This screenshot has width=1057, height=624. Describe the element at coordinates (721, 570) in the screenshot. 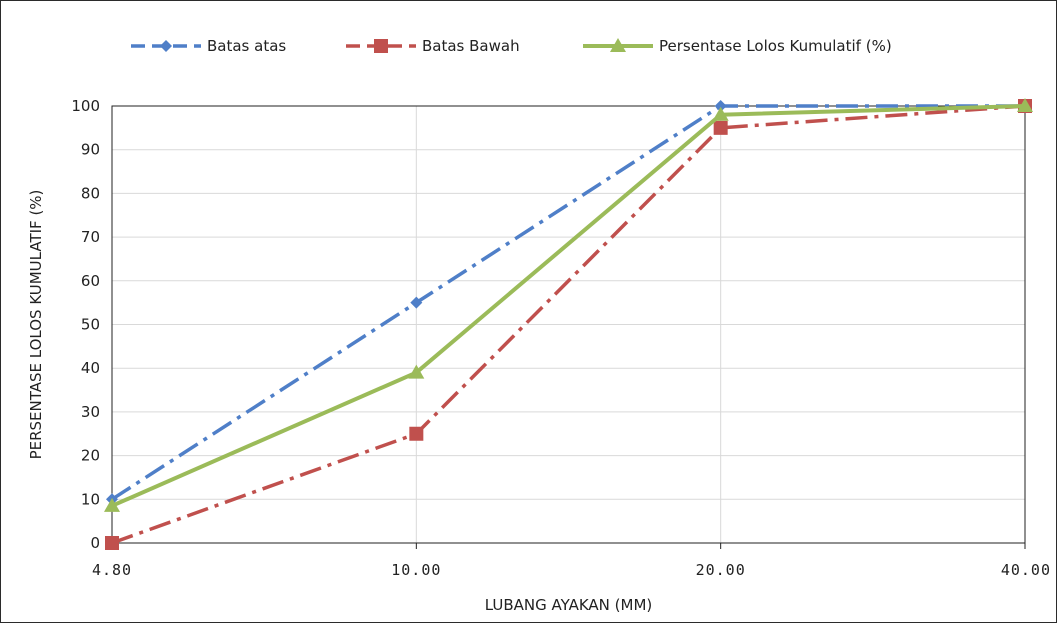

I see `x-tick-label: 20.00` at that location.